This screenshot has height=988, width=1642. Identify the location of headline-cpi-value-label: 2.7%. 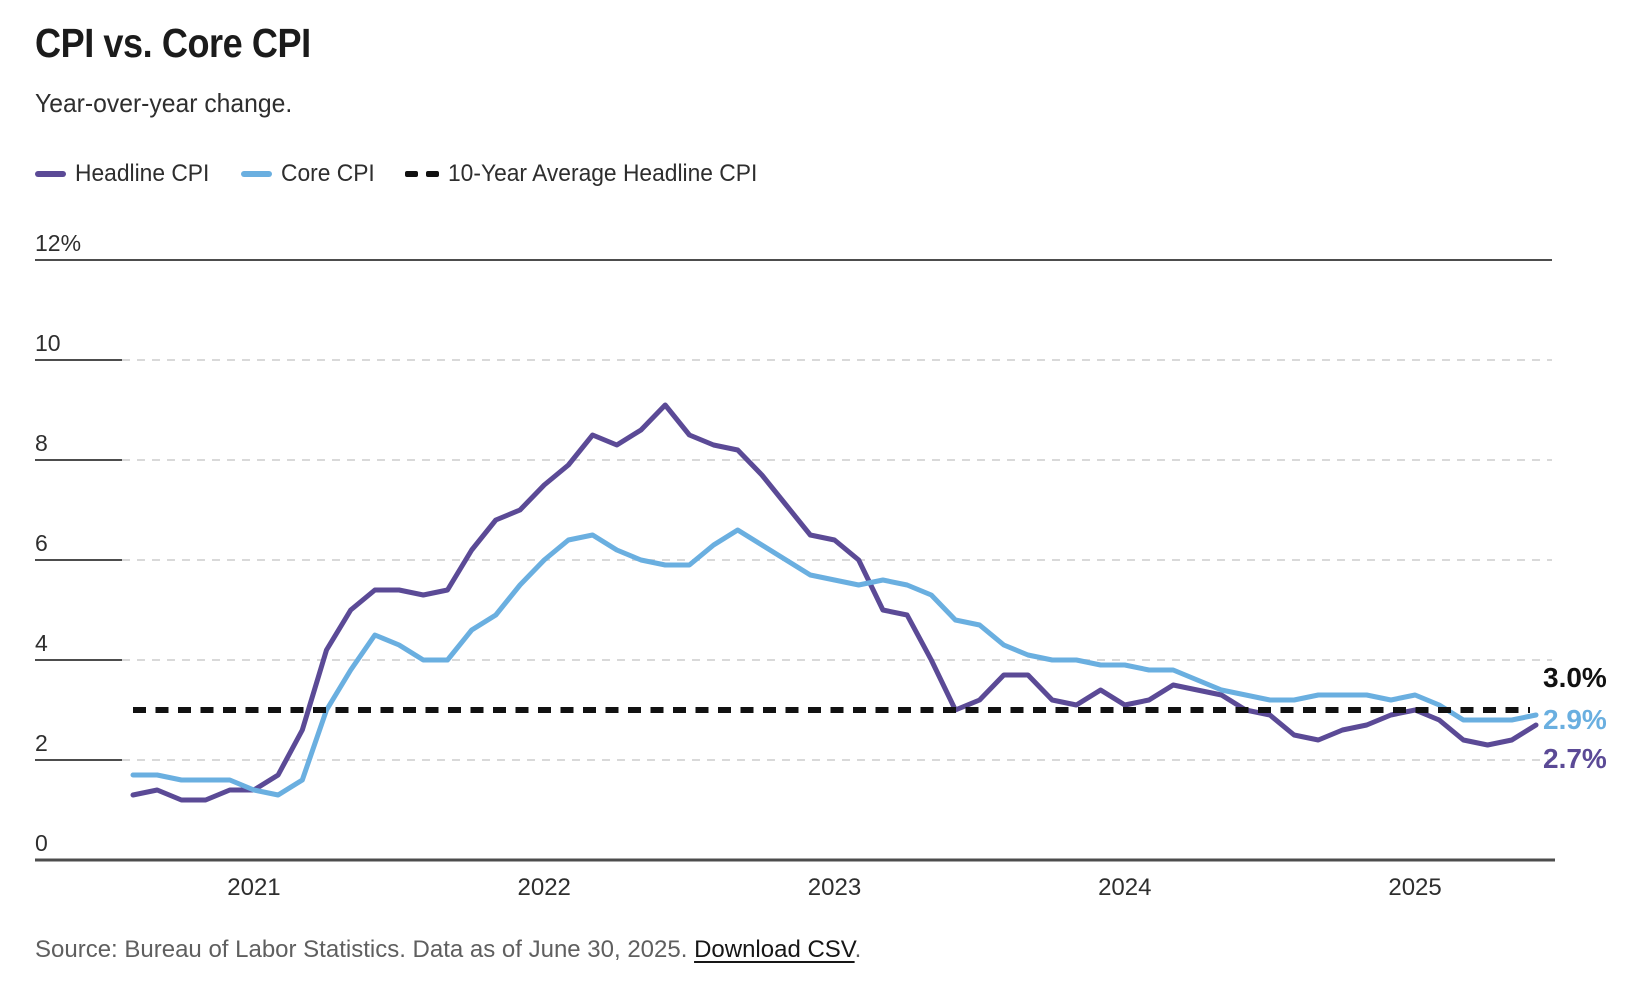
(1575, 758).